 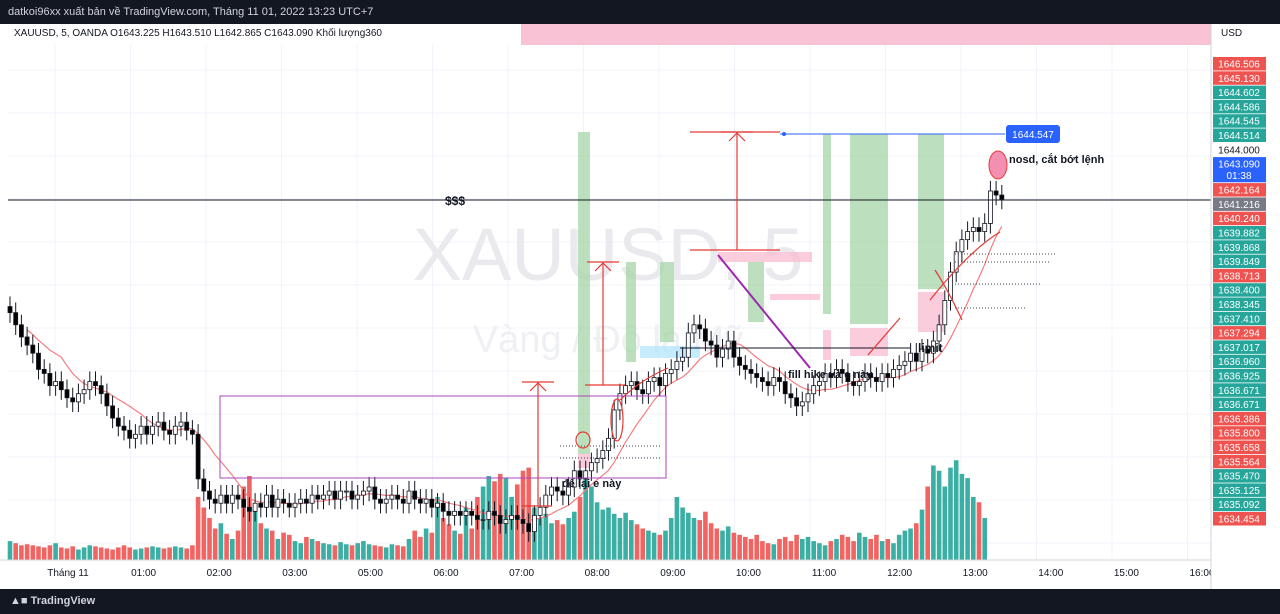 What do you see at coordinates (1239, 419) in the screenshot?
I see `price-label: 1636.386` at bounding box center [1239, 419].